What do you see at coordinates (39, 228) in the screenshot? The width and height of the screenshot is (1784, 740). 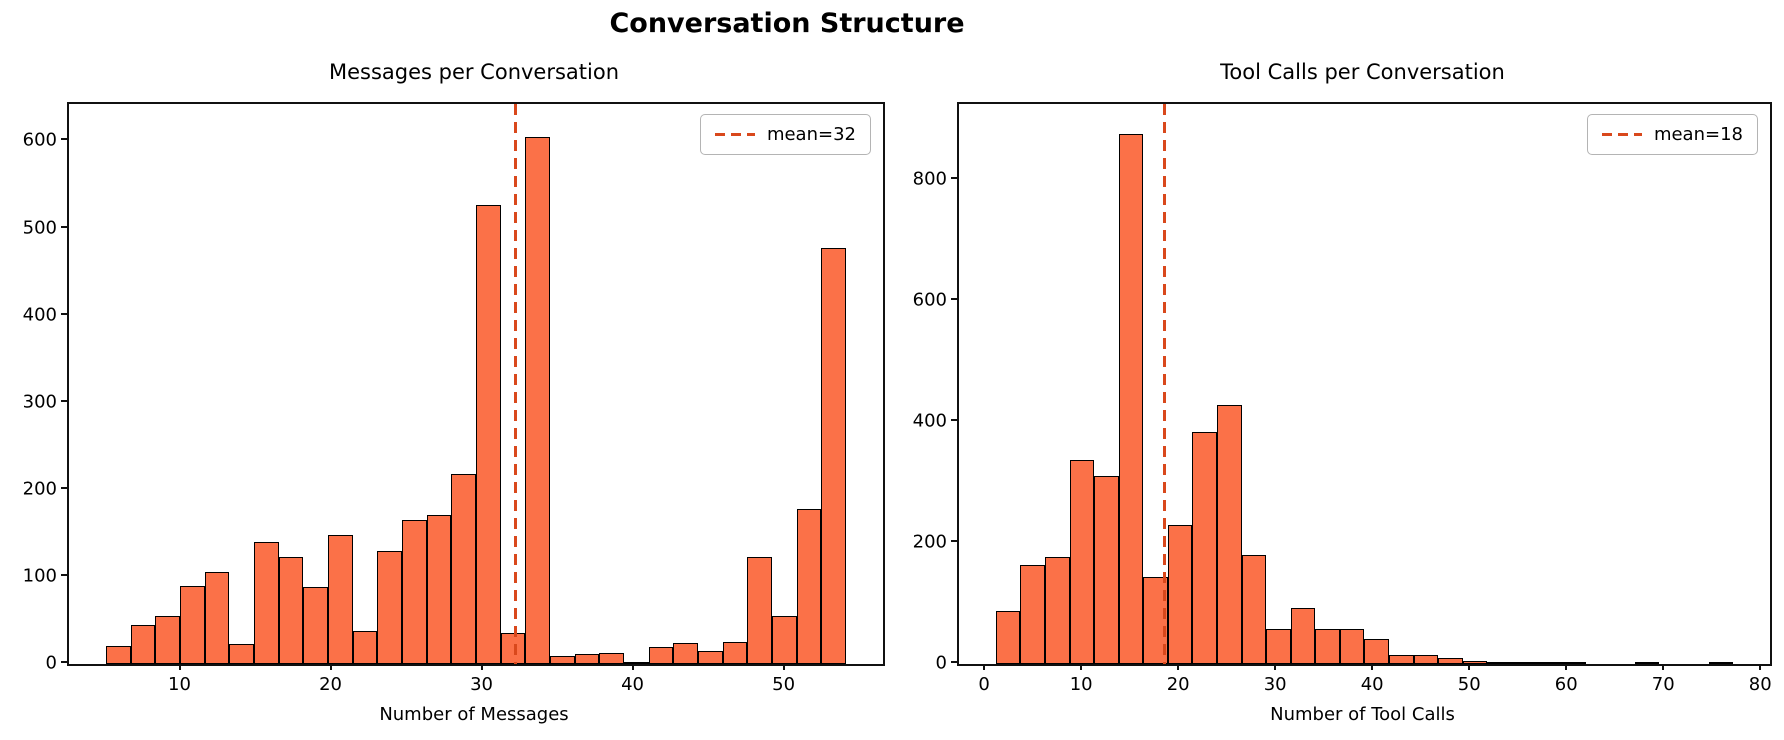 I see `y-tick-label: 500` at bounding box center [39, 228].